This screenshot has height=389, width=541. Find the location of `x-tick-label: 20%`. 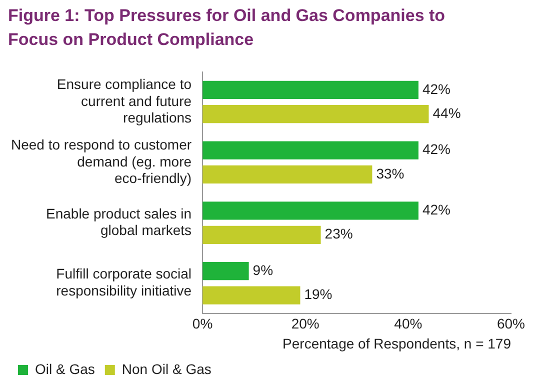

x-tick-label: 20% is located at coordinates (305, 324).